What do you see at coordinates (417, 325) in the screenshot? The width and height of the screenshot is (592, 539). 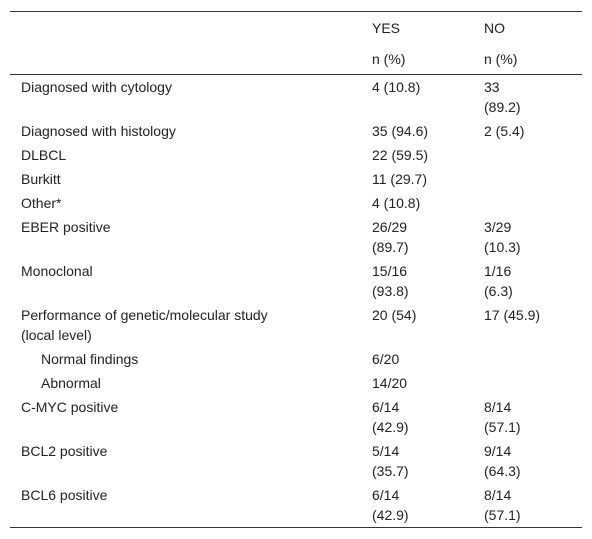 I see `value-cell: 20 (54)` at bounding box center [417, 325].